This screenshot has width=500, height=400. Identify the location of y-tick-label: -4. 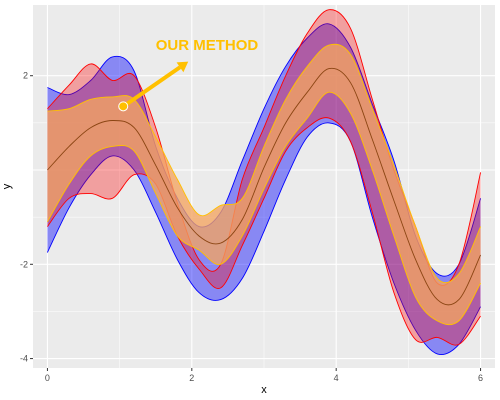
(24, 359).